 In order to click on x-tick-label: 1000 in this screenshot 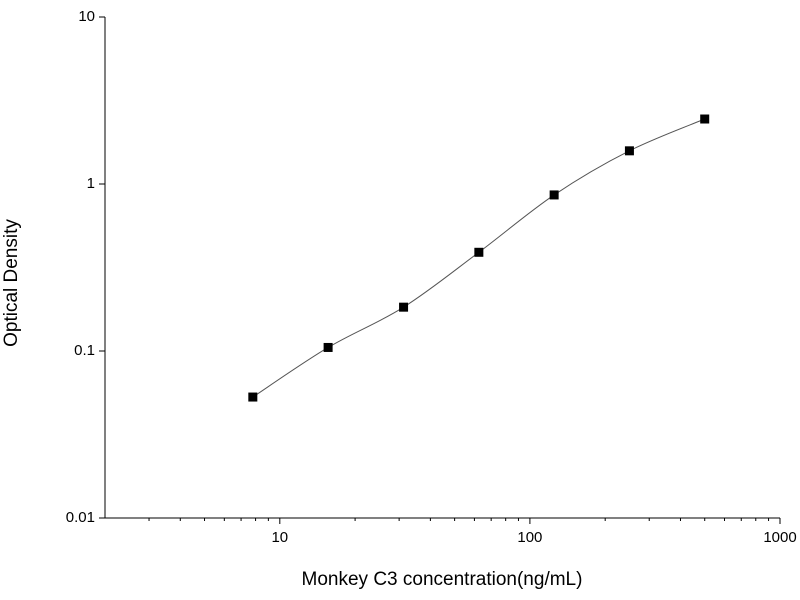, I will do `click(779, 537)`.